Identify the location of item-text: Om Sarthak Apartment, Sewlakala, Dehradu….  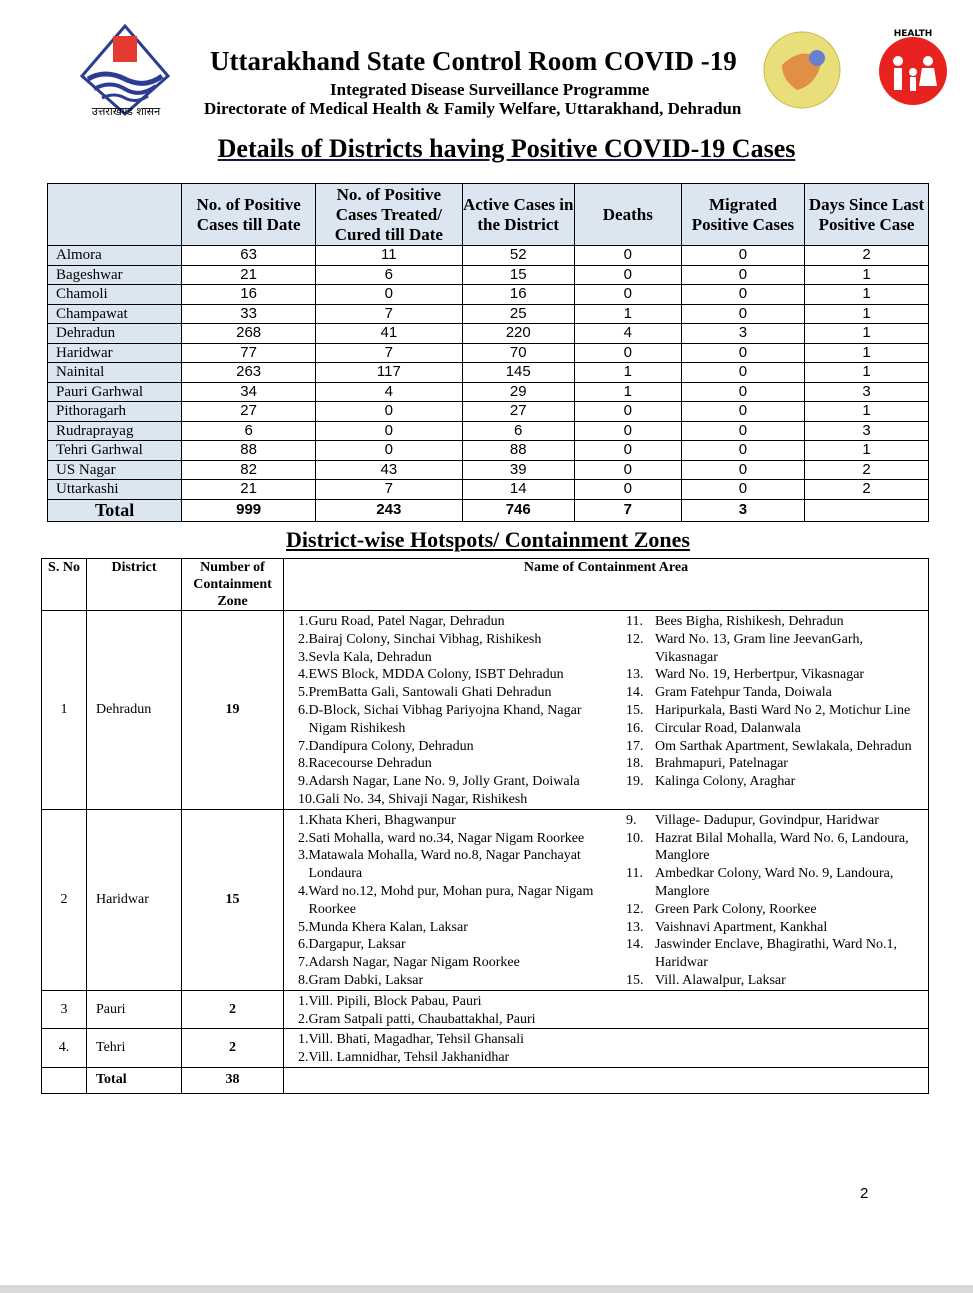
(783, 746).